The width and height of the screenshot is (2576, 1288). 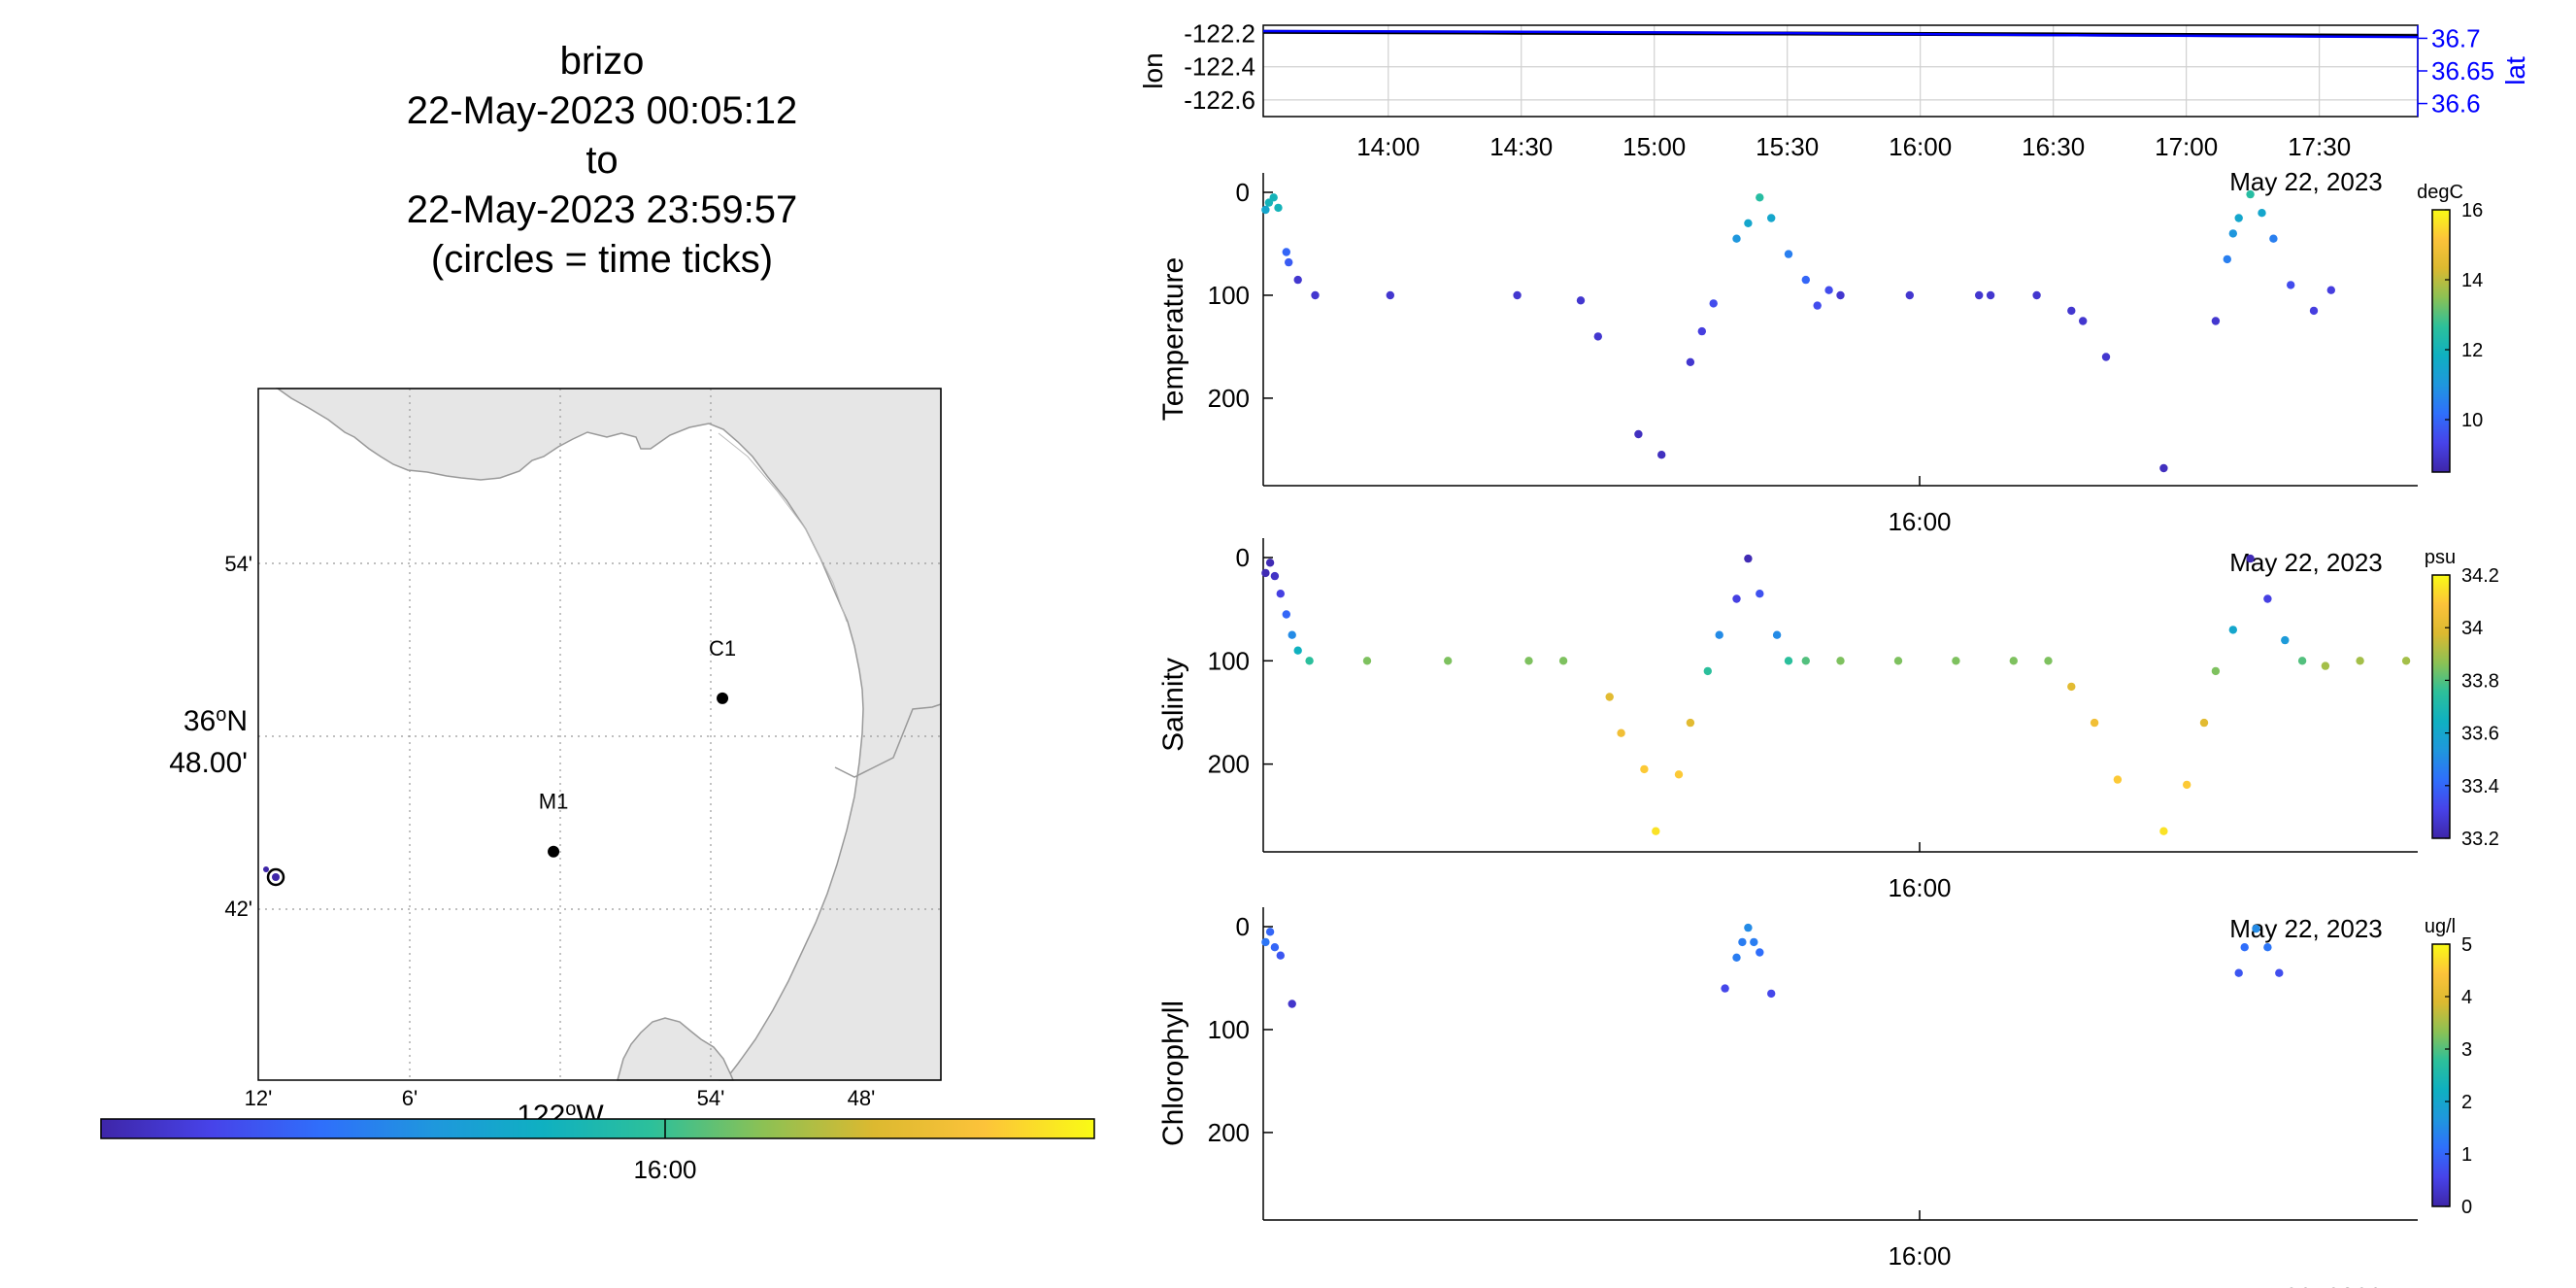 What do you see at coordinates (1220, 100) in the screenshot?
I see `lon-tick-2: -122.6` at bounding box center [1220, 100].